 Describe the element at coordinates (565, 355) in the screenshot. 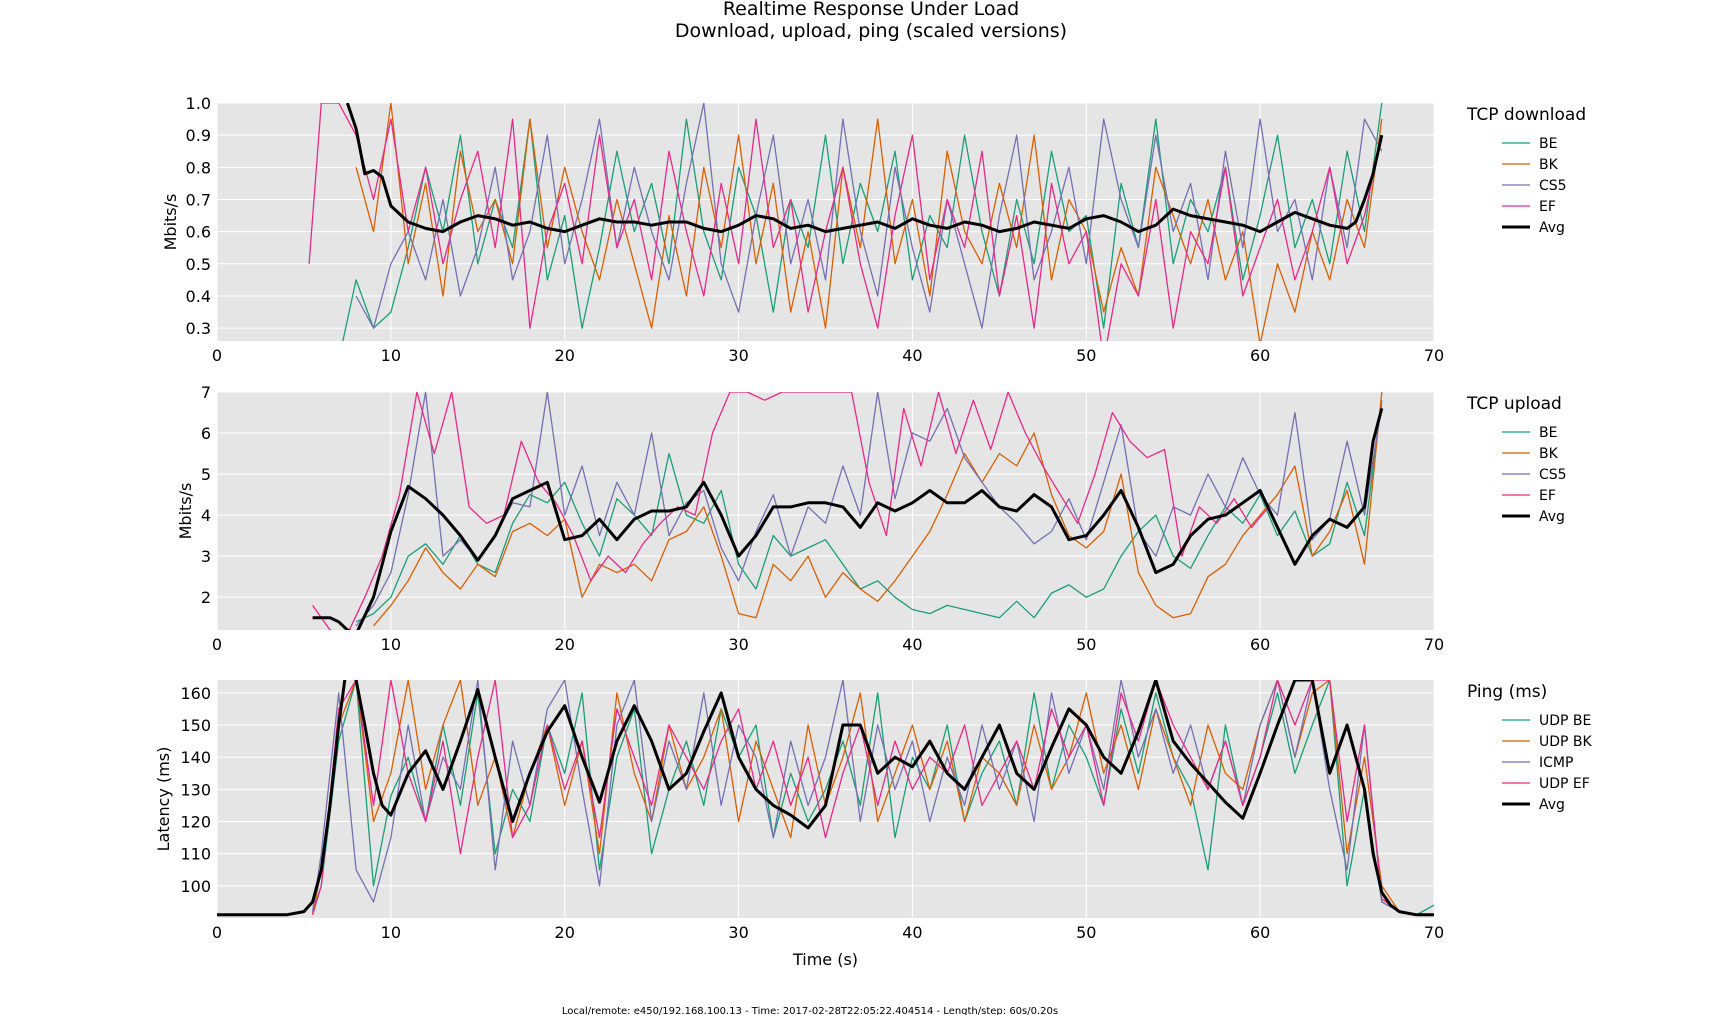

I see `download-x-tick-label: 20` at that location.